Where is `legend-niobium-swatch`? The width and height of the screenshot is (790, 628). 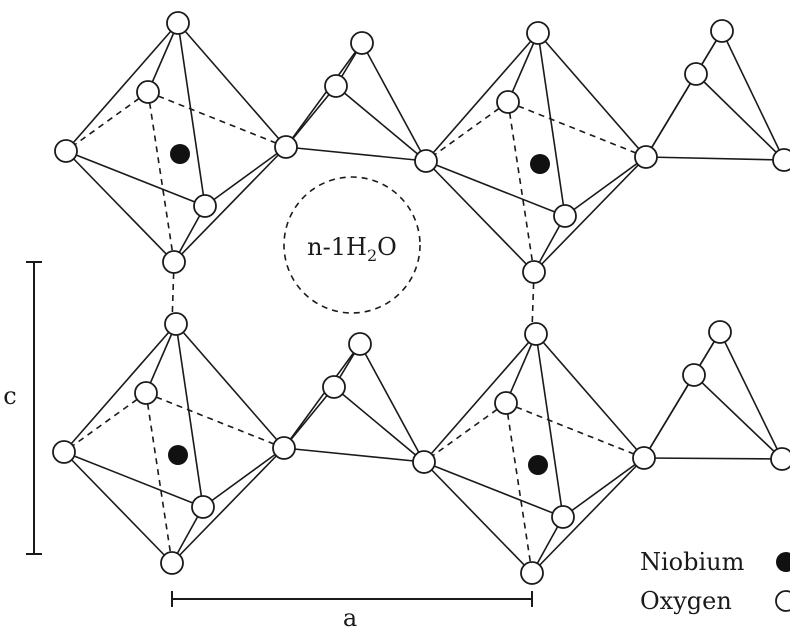 legend-niobium-swatch is located at coordinates (783, 562).